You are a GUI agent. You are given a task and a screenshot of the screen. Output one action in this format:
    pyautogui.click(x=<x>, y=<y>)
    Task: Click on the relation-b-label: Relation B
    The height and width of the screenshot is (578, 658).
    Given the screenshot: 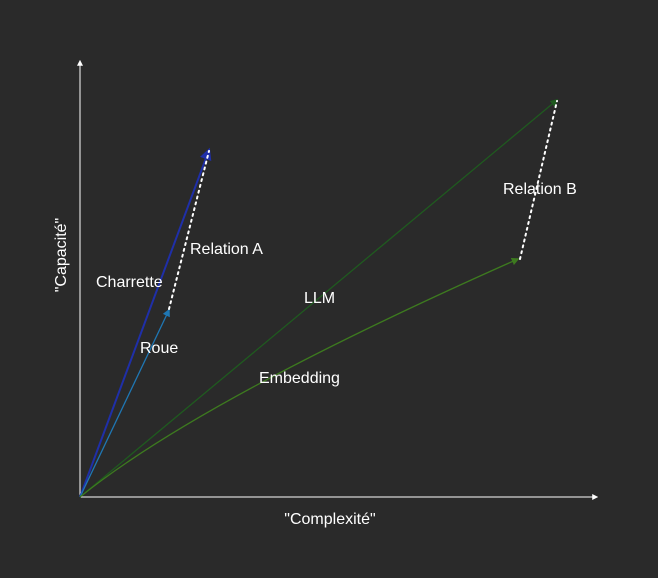 What is the action you would take?
    pyautogui.click(x=540, y=189)
    